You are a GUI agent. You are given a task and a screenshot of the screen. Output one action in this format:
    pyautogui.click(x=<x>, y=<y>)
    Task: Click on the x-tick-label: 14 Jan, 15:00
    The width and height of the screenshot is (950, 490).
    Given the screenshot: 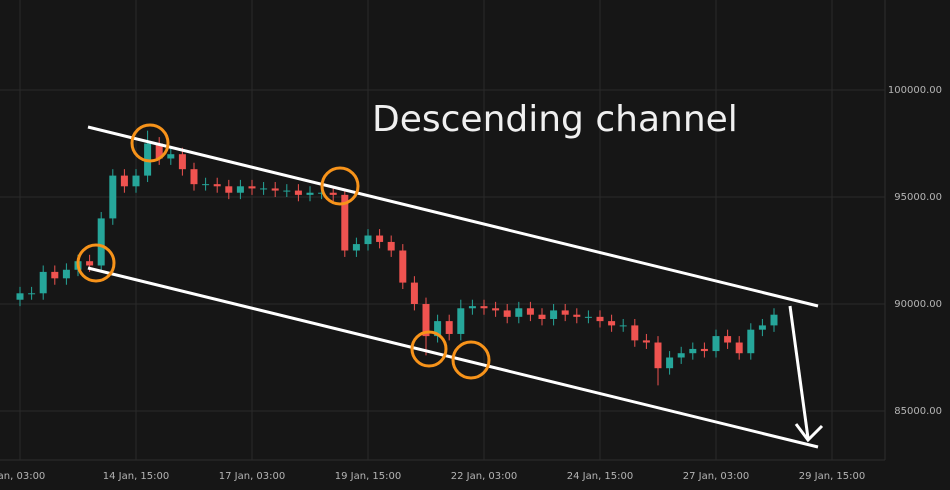 What is the action you would take?
    pyautogui.click(x=136, y=476)
    